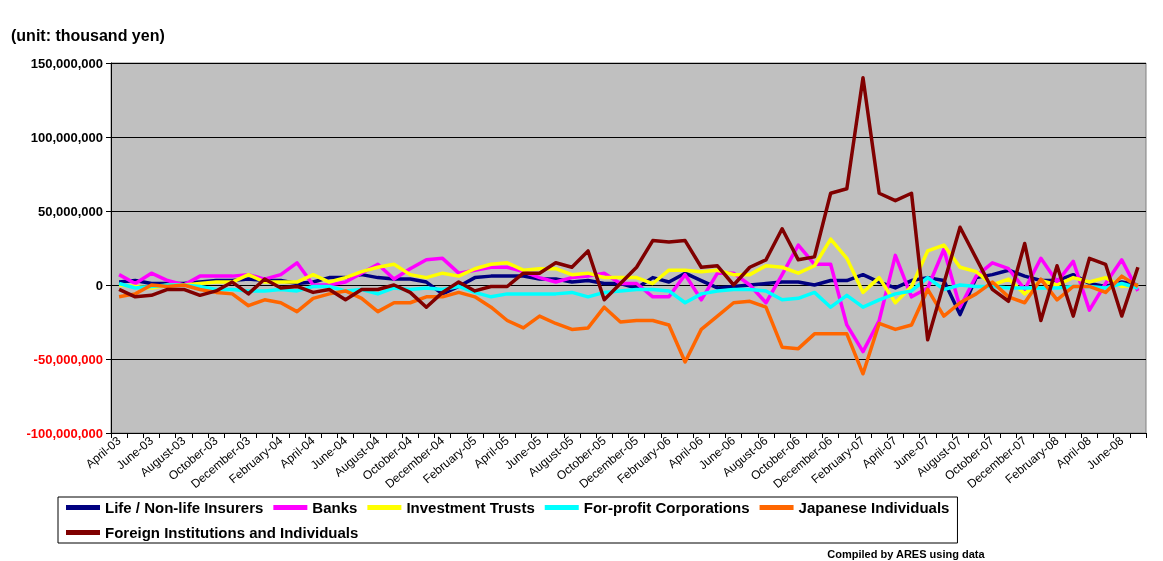 The height and width of the screenshot is (561, 1163). Describe the element at coordinates (184, 507) in the screenshot. I see `legend-label: Life / Non-life Insurers` at that location.